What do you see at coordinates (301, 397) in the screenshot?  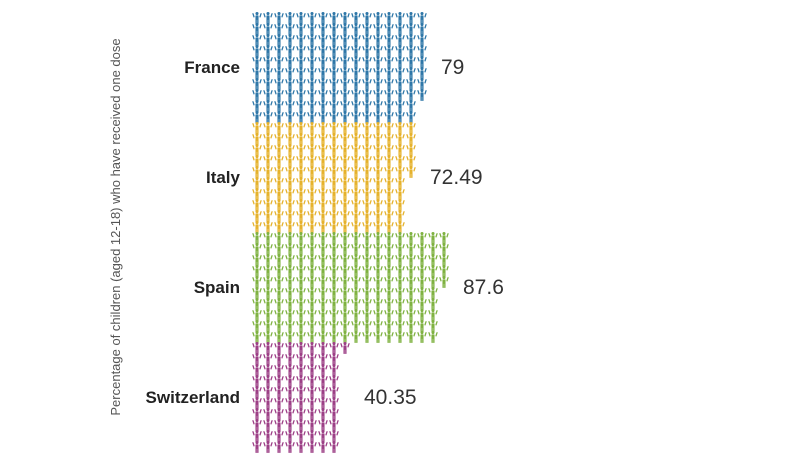 I see `row-switzerland` at bounding box center [301, 397].